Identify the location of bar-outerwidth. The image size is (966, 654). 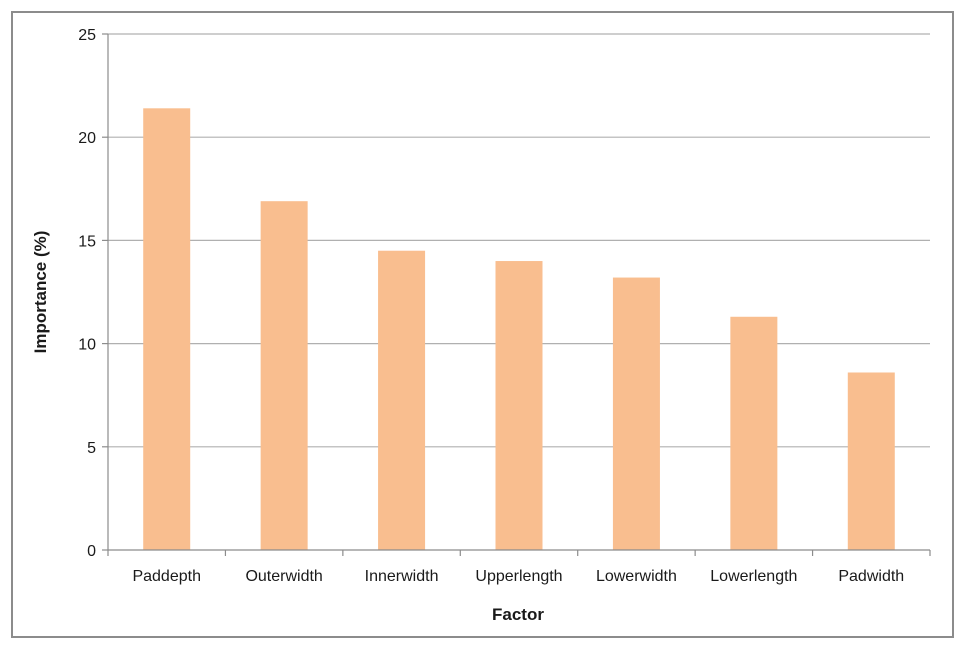
(284, 375).